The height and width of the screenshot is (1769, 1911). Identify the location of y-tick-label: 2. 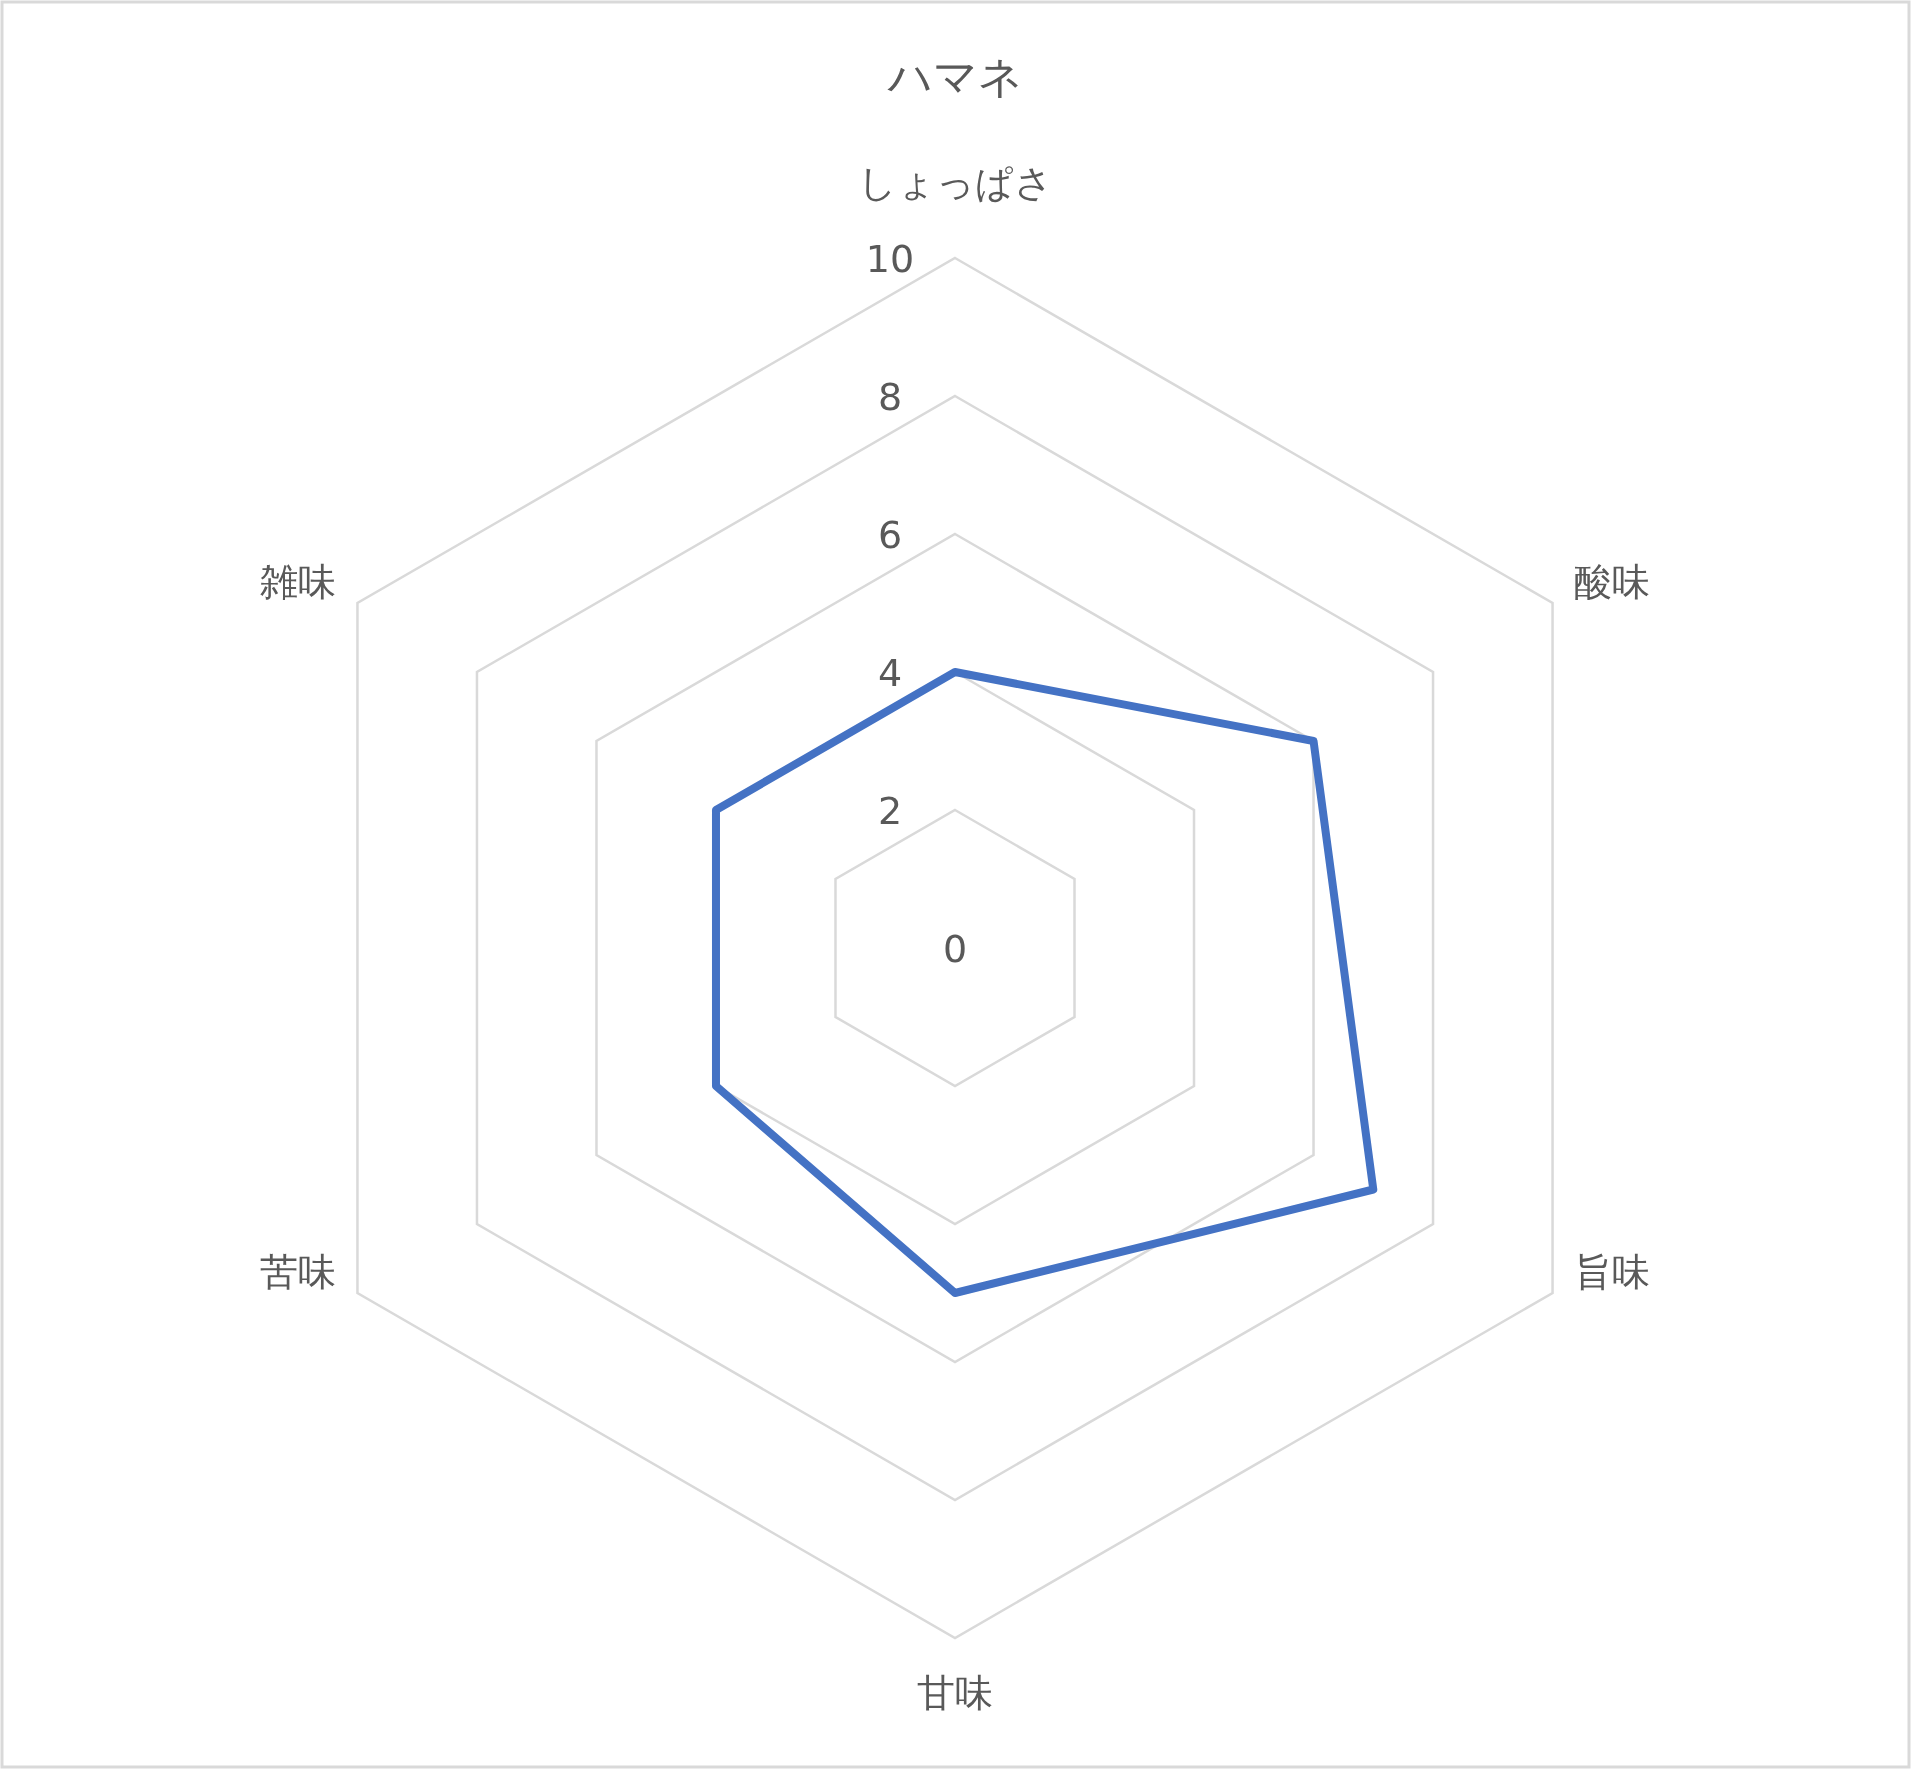
(890, 811).